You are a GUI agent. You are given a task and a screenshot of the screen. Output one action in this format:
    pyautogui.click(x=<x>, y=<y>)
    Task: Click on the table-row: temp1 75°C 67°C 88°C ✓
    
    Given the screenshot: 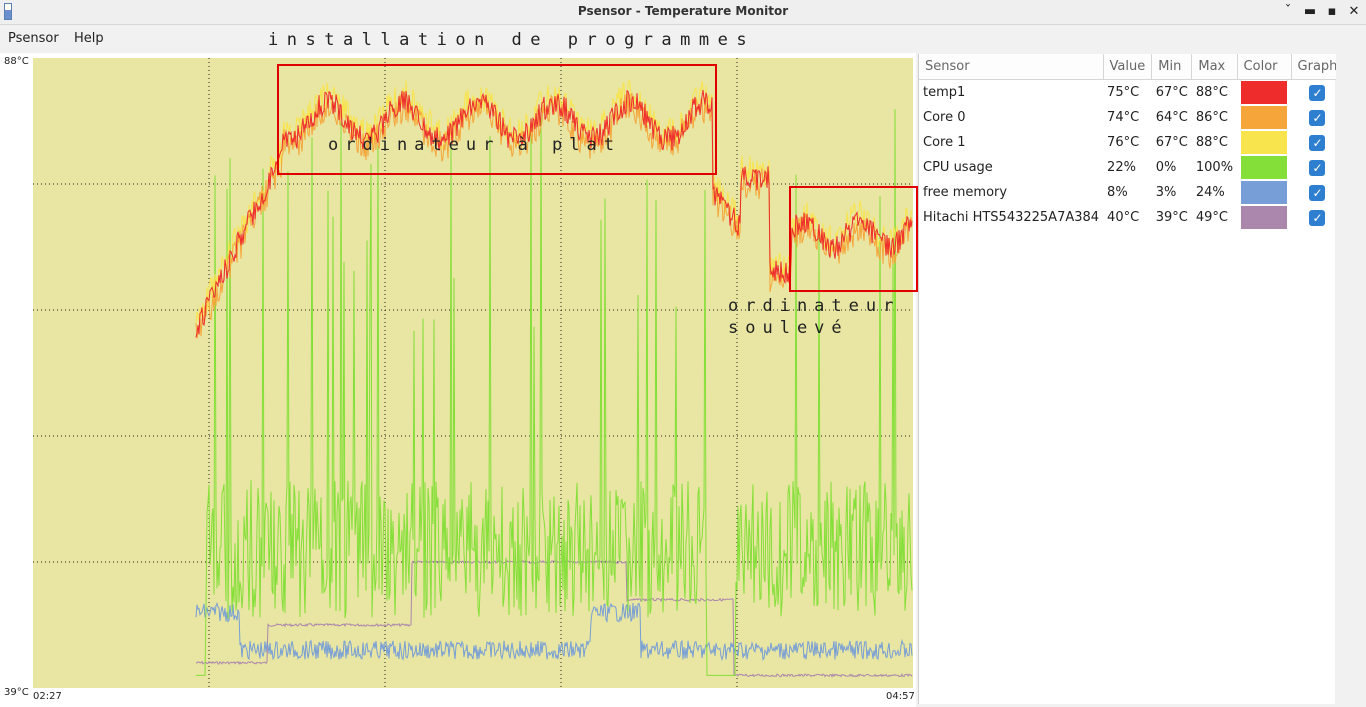 What is the action you would take?
    pyautogui.click(x=1131, y=93)
    